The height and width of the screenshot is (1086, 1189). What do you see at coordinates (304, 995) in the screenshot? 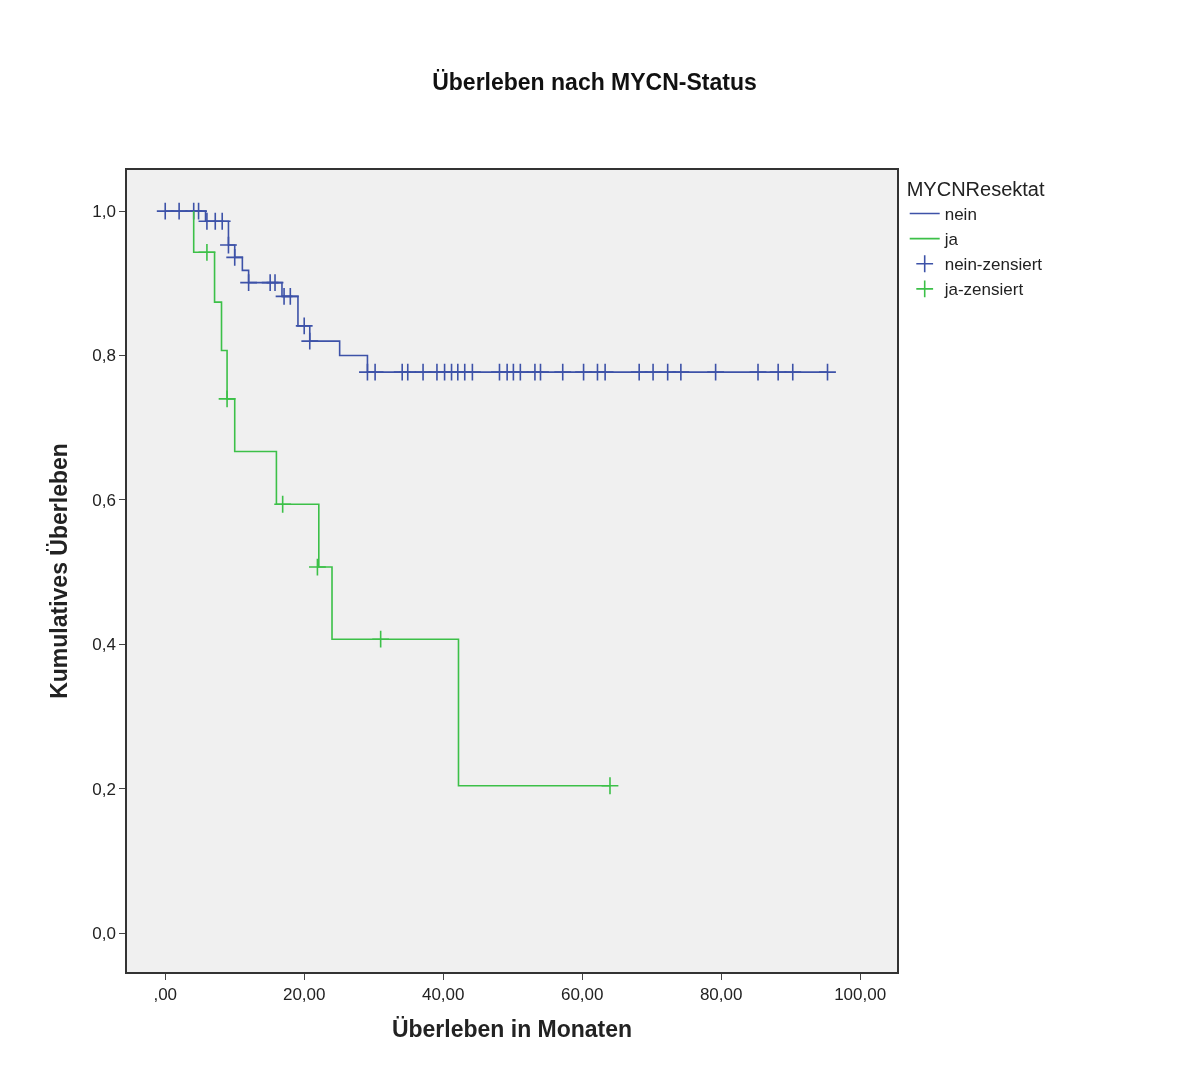
I see `x-tick-label: 20,00` at bounding box center [304, 995].